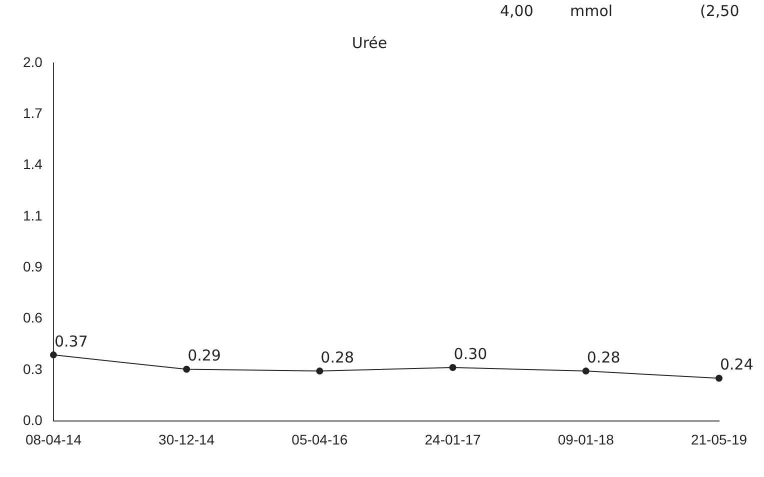 Image resolution: width=764 pixels, height=477 pixels. What do you see at coordinates (471, 353) in the screenshot?
I see `data-label: 0.30` at bounding box center [471, 353].